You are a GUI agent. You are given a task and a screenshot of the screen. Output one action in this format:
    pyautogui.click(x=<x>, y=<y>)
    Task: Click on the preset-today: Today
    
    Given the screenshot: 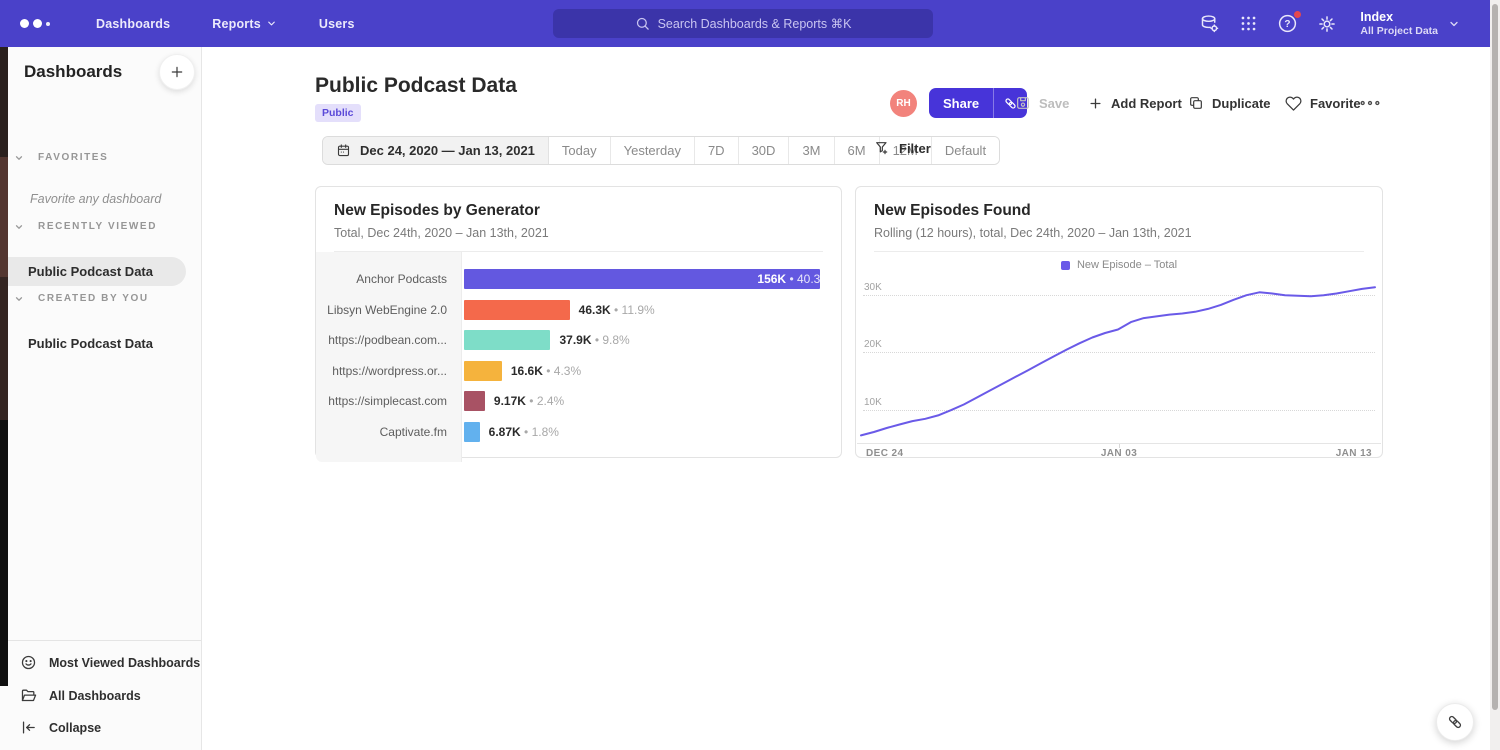 What is the action you would take?
    pyautogui.click(x=579, y=150)
    